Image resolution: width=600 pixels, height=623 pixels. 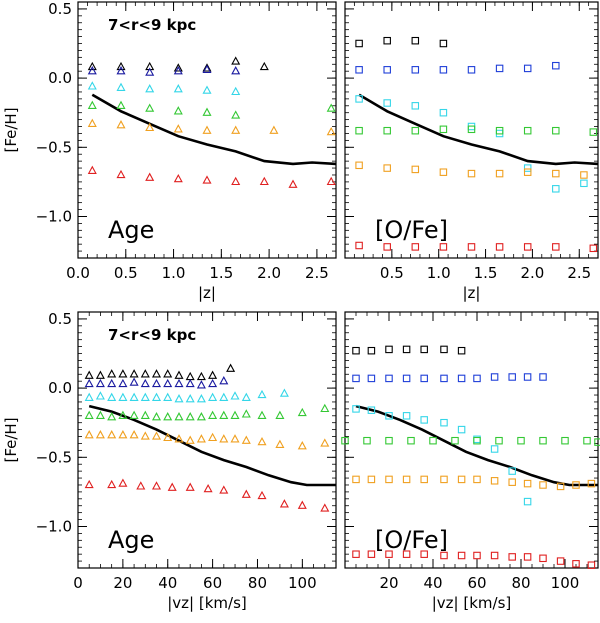 What do you see at coordinates (60, 78) in the screenshot?
I see `y-tick-label: 0.0` at bounding box center [60, 78].